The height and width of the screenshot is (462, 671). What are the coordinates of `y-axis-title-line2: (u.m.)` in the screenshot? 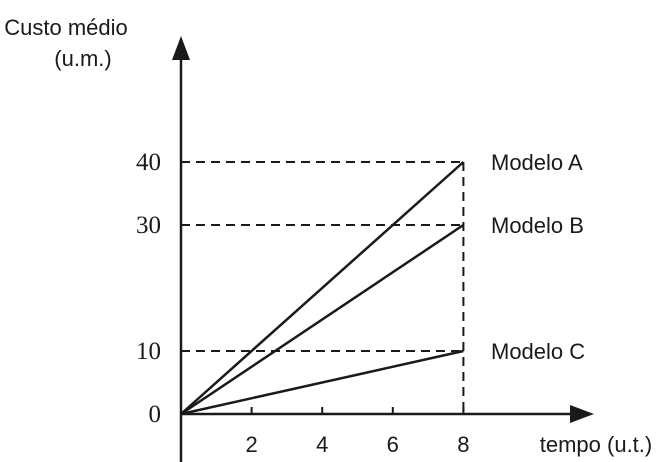 It's located at (82, 58).